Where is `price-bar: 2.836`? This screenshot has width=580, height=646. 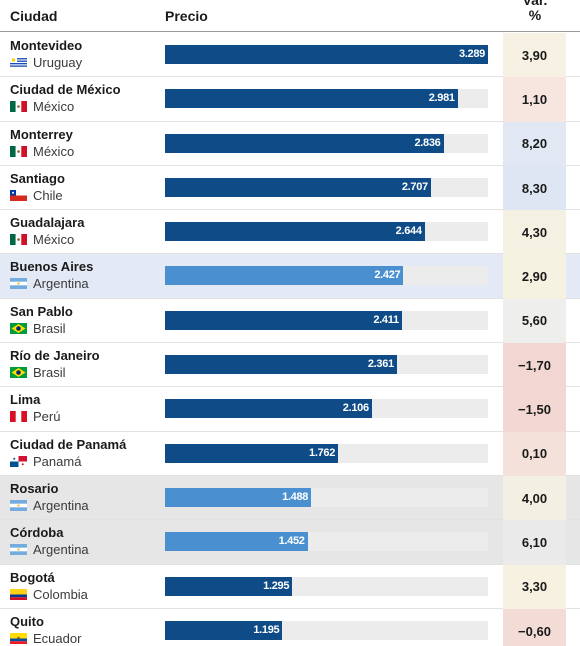
price-bar: 2.836 is located at coordinates (304, 143).